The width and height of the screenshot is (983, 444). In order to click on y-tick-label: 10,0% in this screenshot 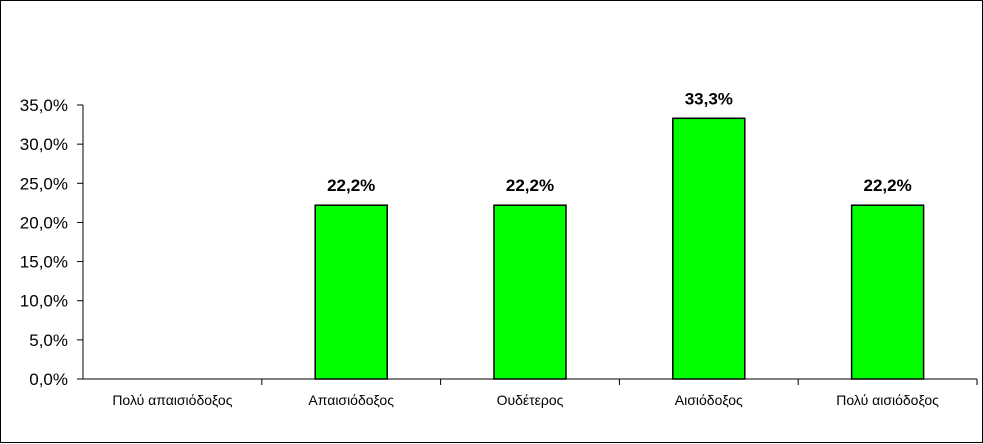, I will do `click(44, 301)`.